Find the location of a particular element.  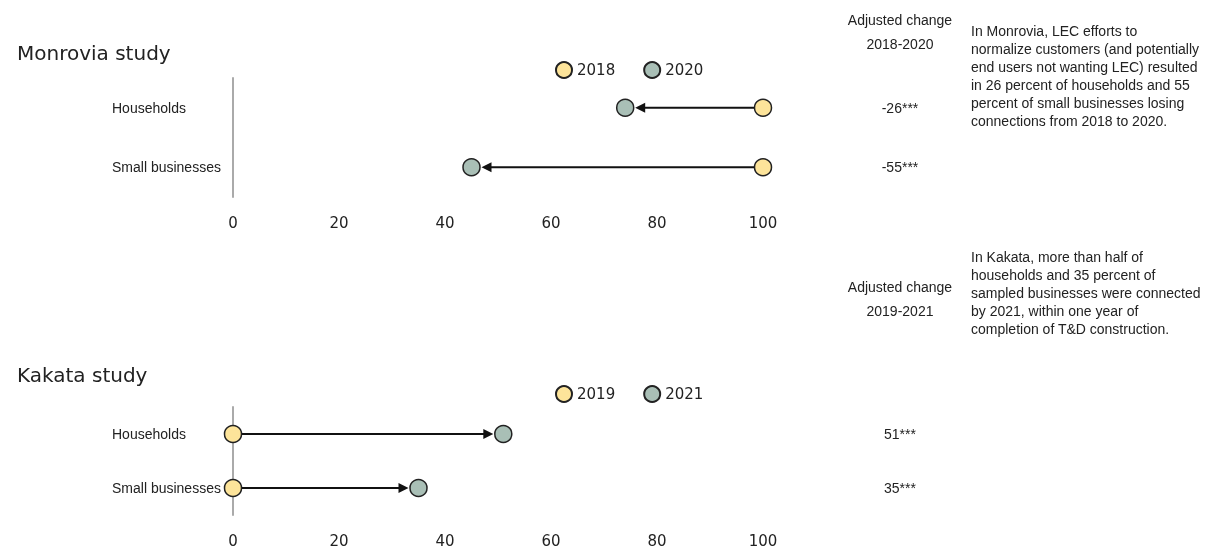

chart-title: Monrovia study is located at coordinates (94, 53).